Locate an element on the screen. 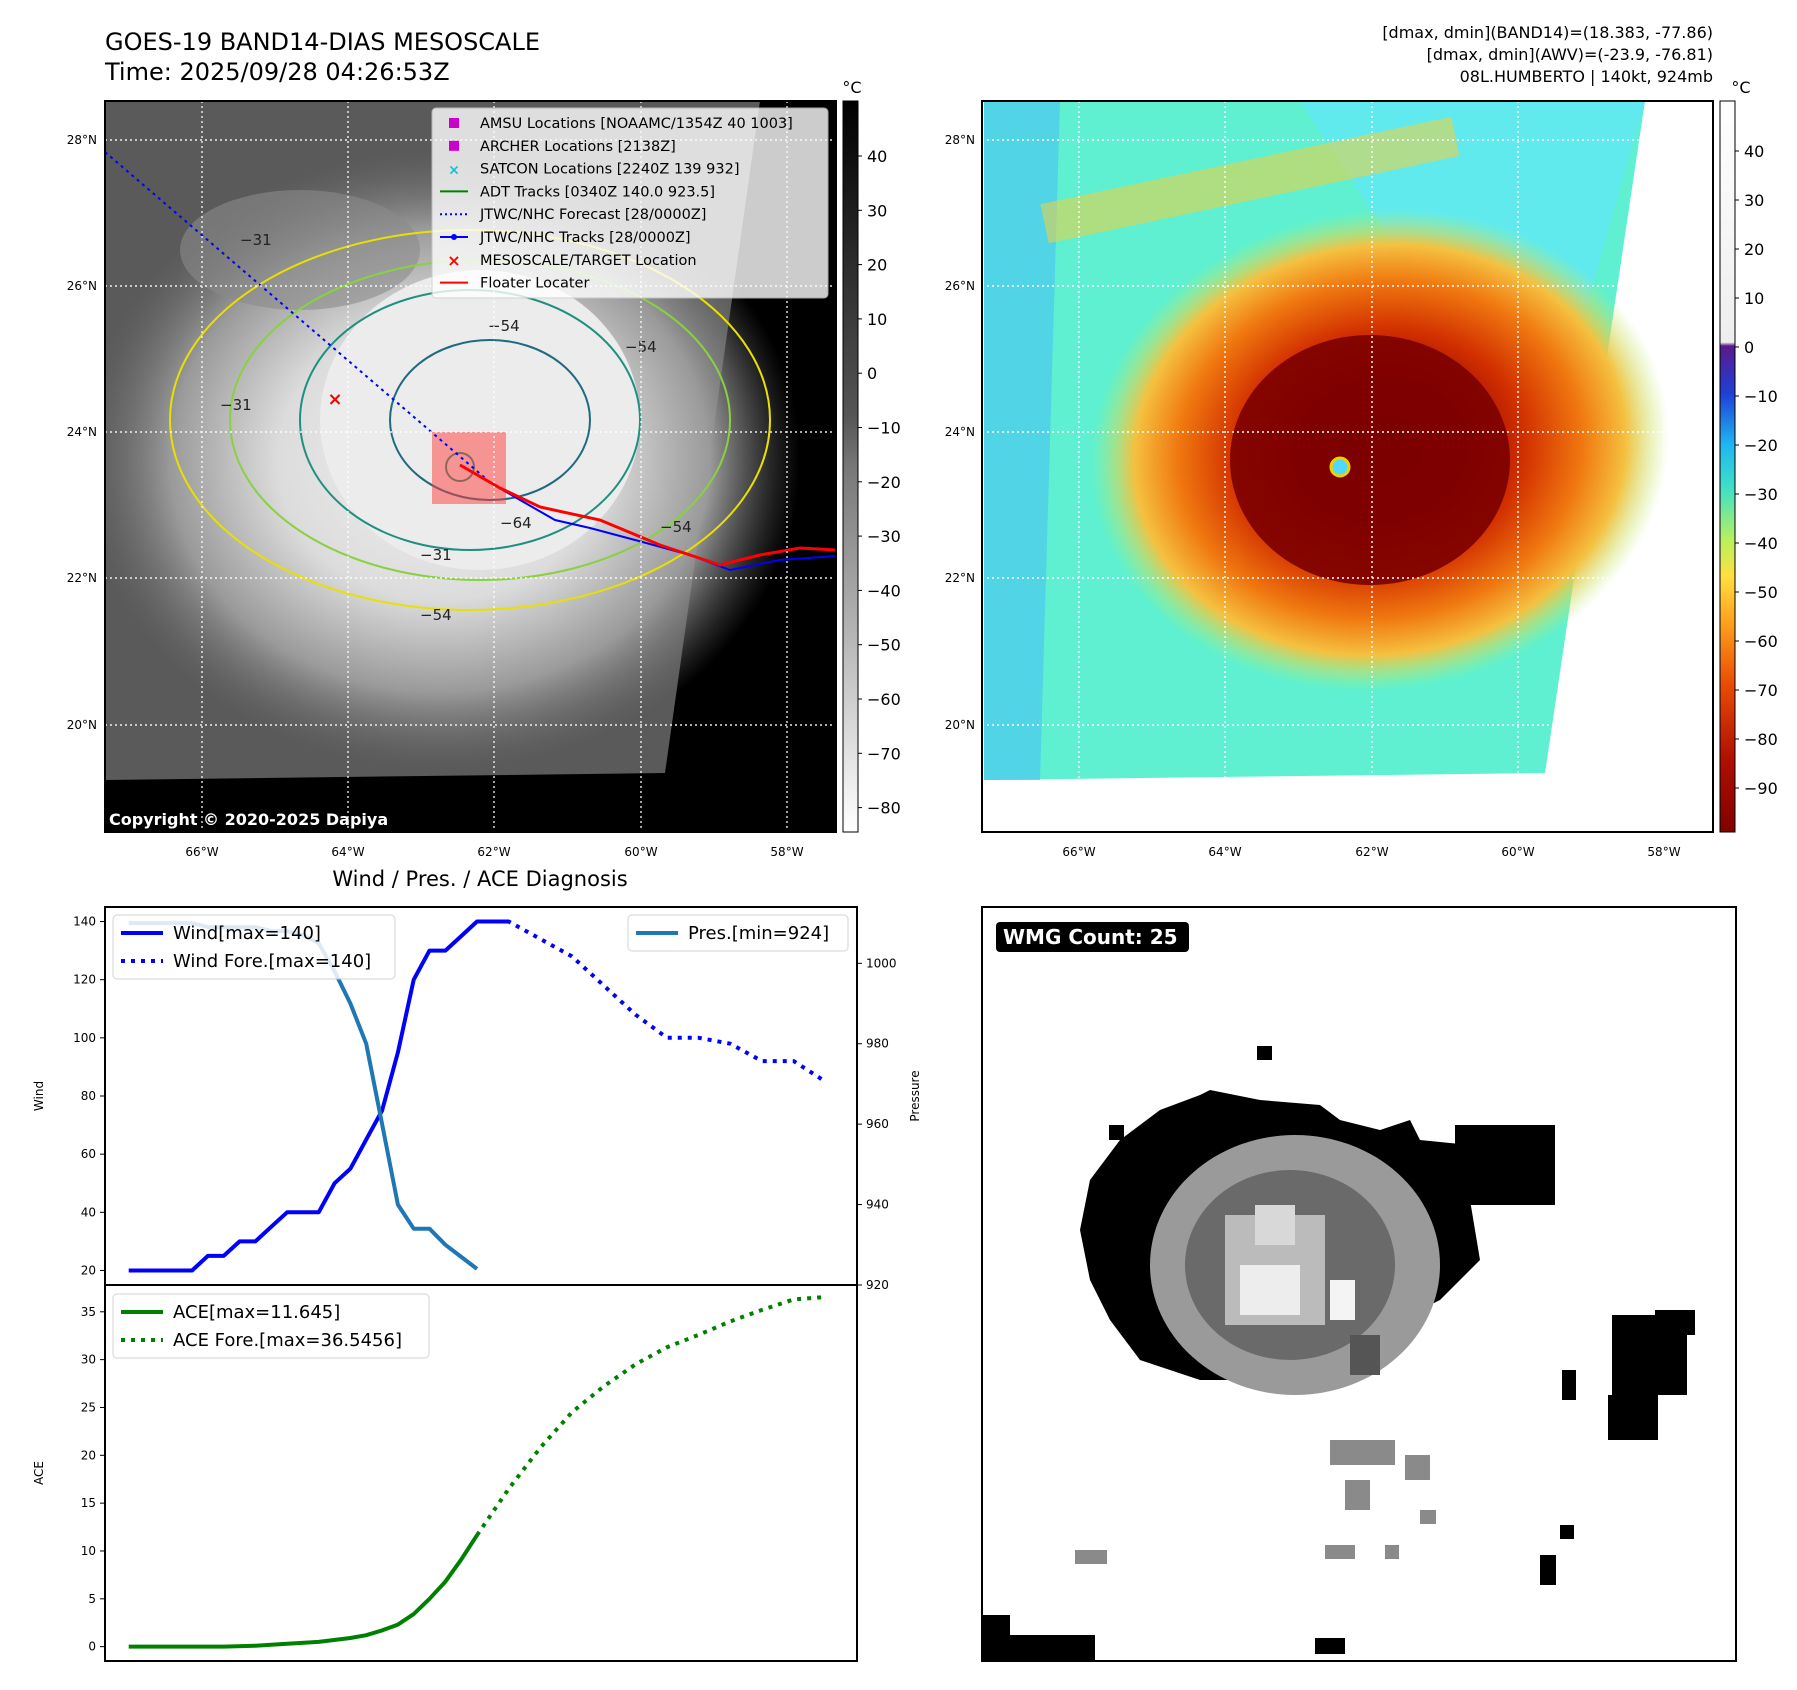 This screenshot has width=1797, height=1690. y-tick-label: 80 is located at coordinates (88, 1096).